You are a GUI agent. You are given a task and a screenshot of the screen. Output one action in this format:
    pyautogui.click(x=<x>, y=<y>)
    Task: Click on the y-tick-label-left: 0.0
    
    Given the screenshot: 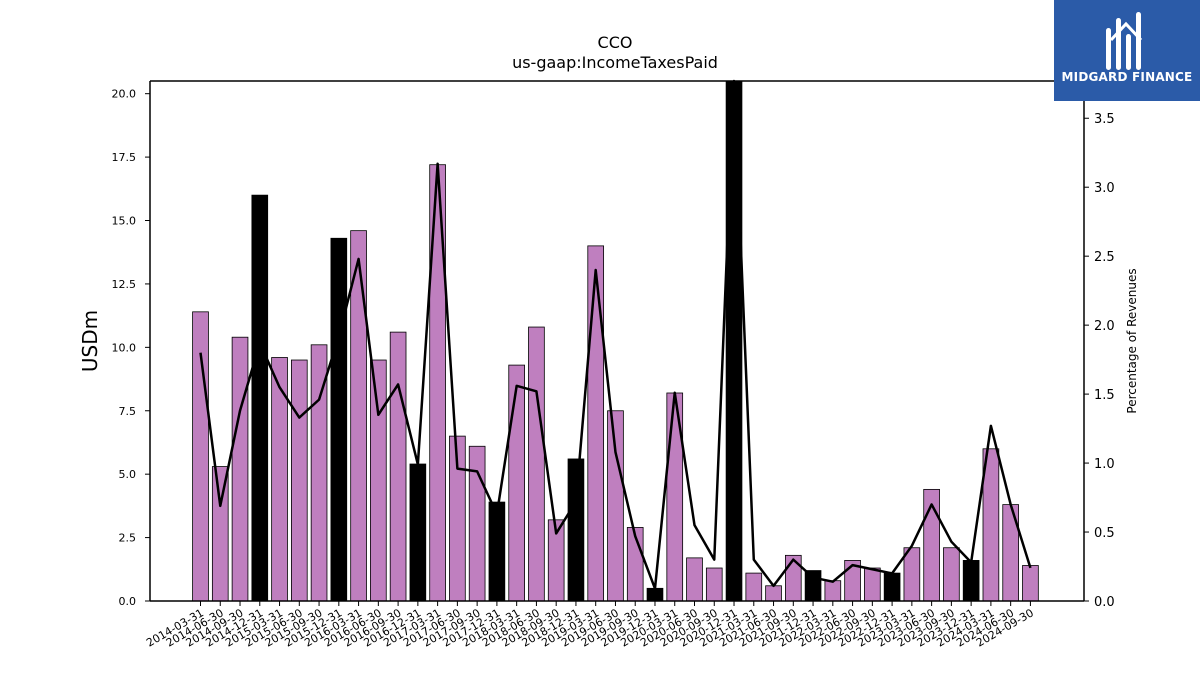 What is the action you would take?
    pyautogui.click(x=128, y=601)
    